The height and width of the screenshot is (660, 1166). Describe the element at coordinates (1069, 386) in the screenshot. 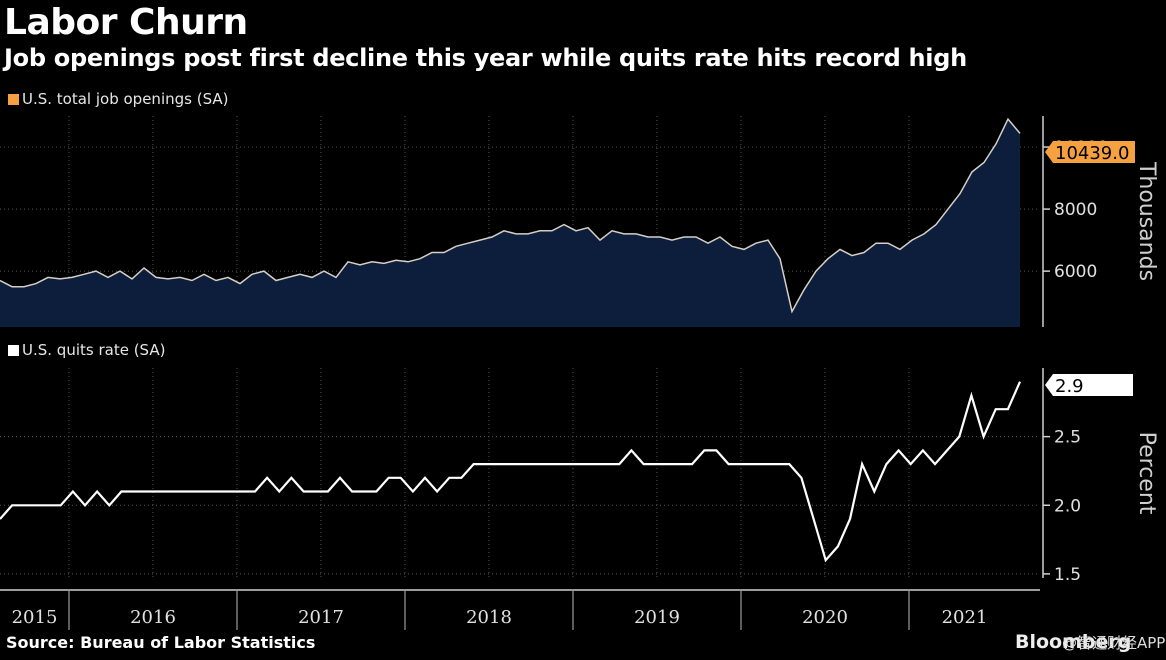

I see `badge-value: 2.9` at that location.